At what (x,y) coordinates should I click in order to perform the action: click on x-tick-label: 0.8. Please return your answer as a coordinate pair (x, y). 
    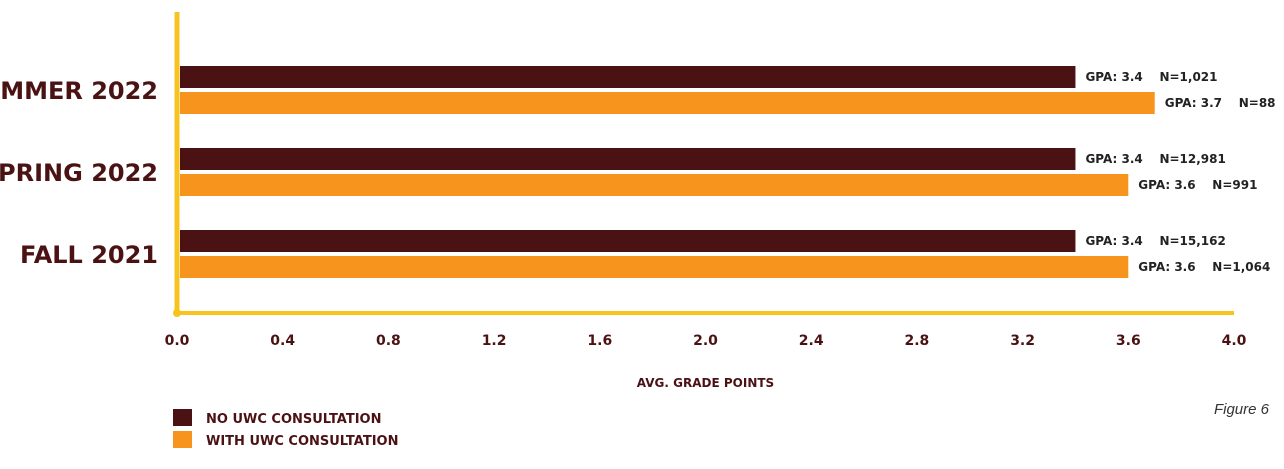
    Looking at the image, I should click on (388, 341).